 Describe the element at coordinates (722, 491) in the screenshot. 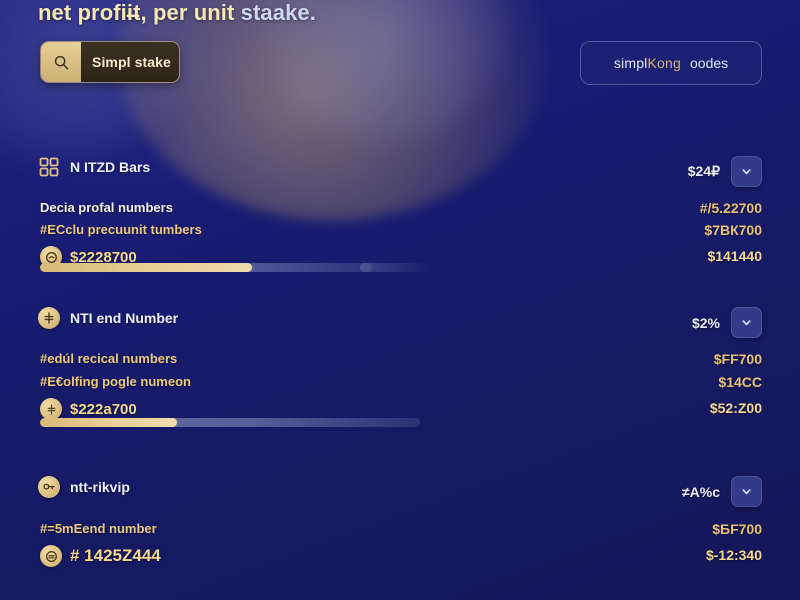

I see `row-right-controls: ≠A%с` at that location.